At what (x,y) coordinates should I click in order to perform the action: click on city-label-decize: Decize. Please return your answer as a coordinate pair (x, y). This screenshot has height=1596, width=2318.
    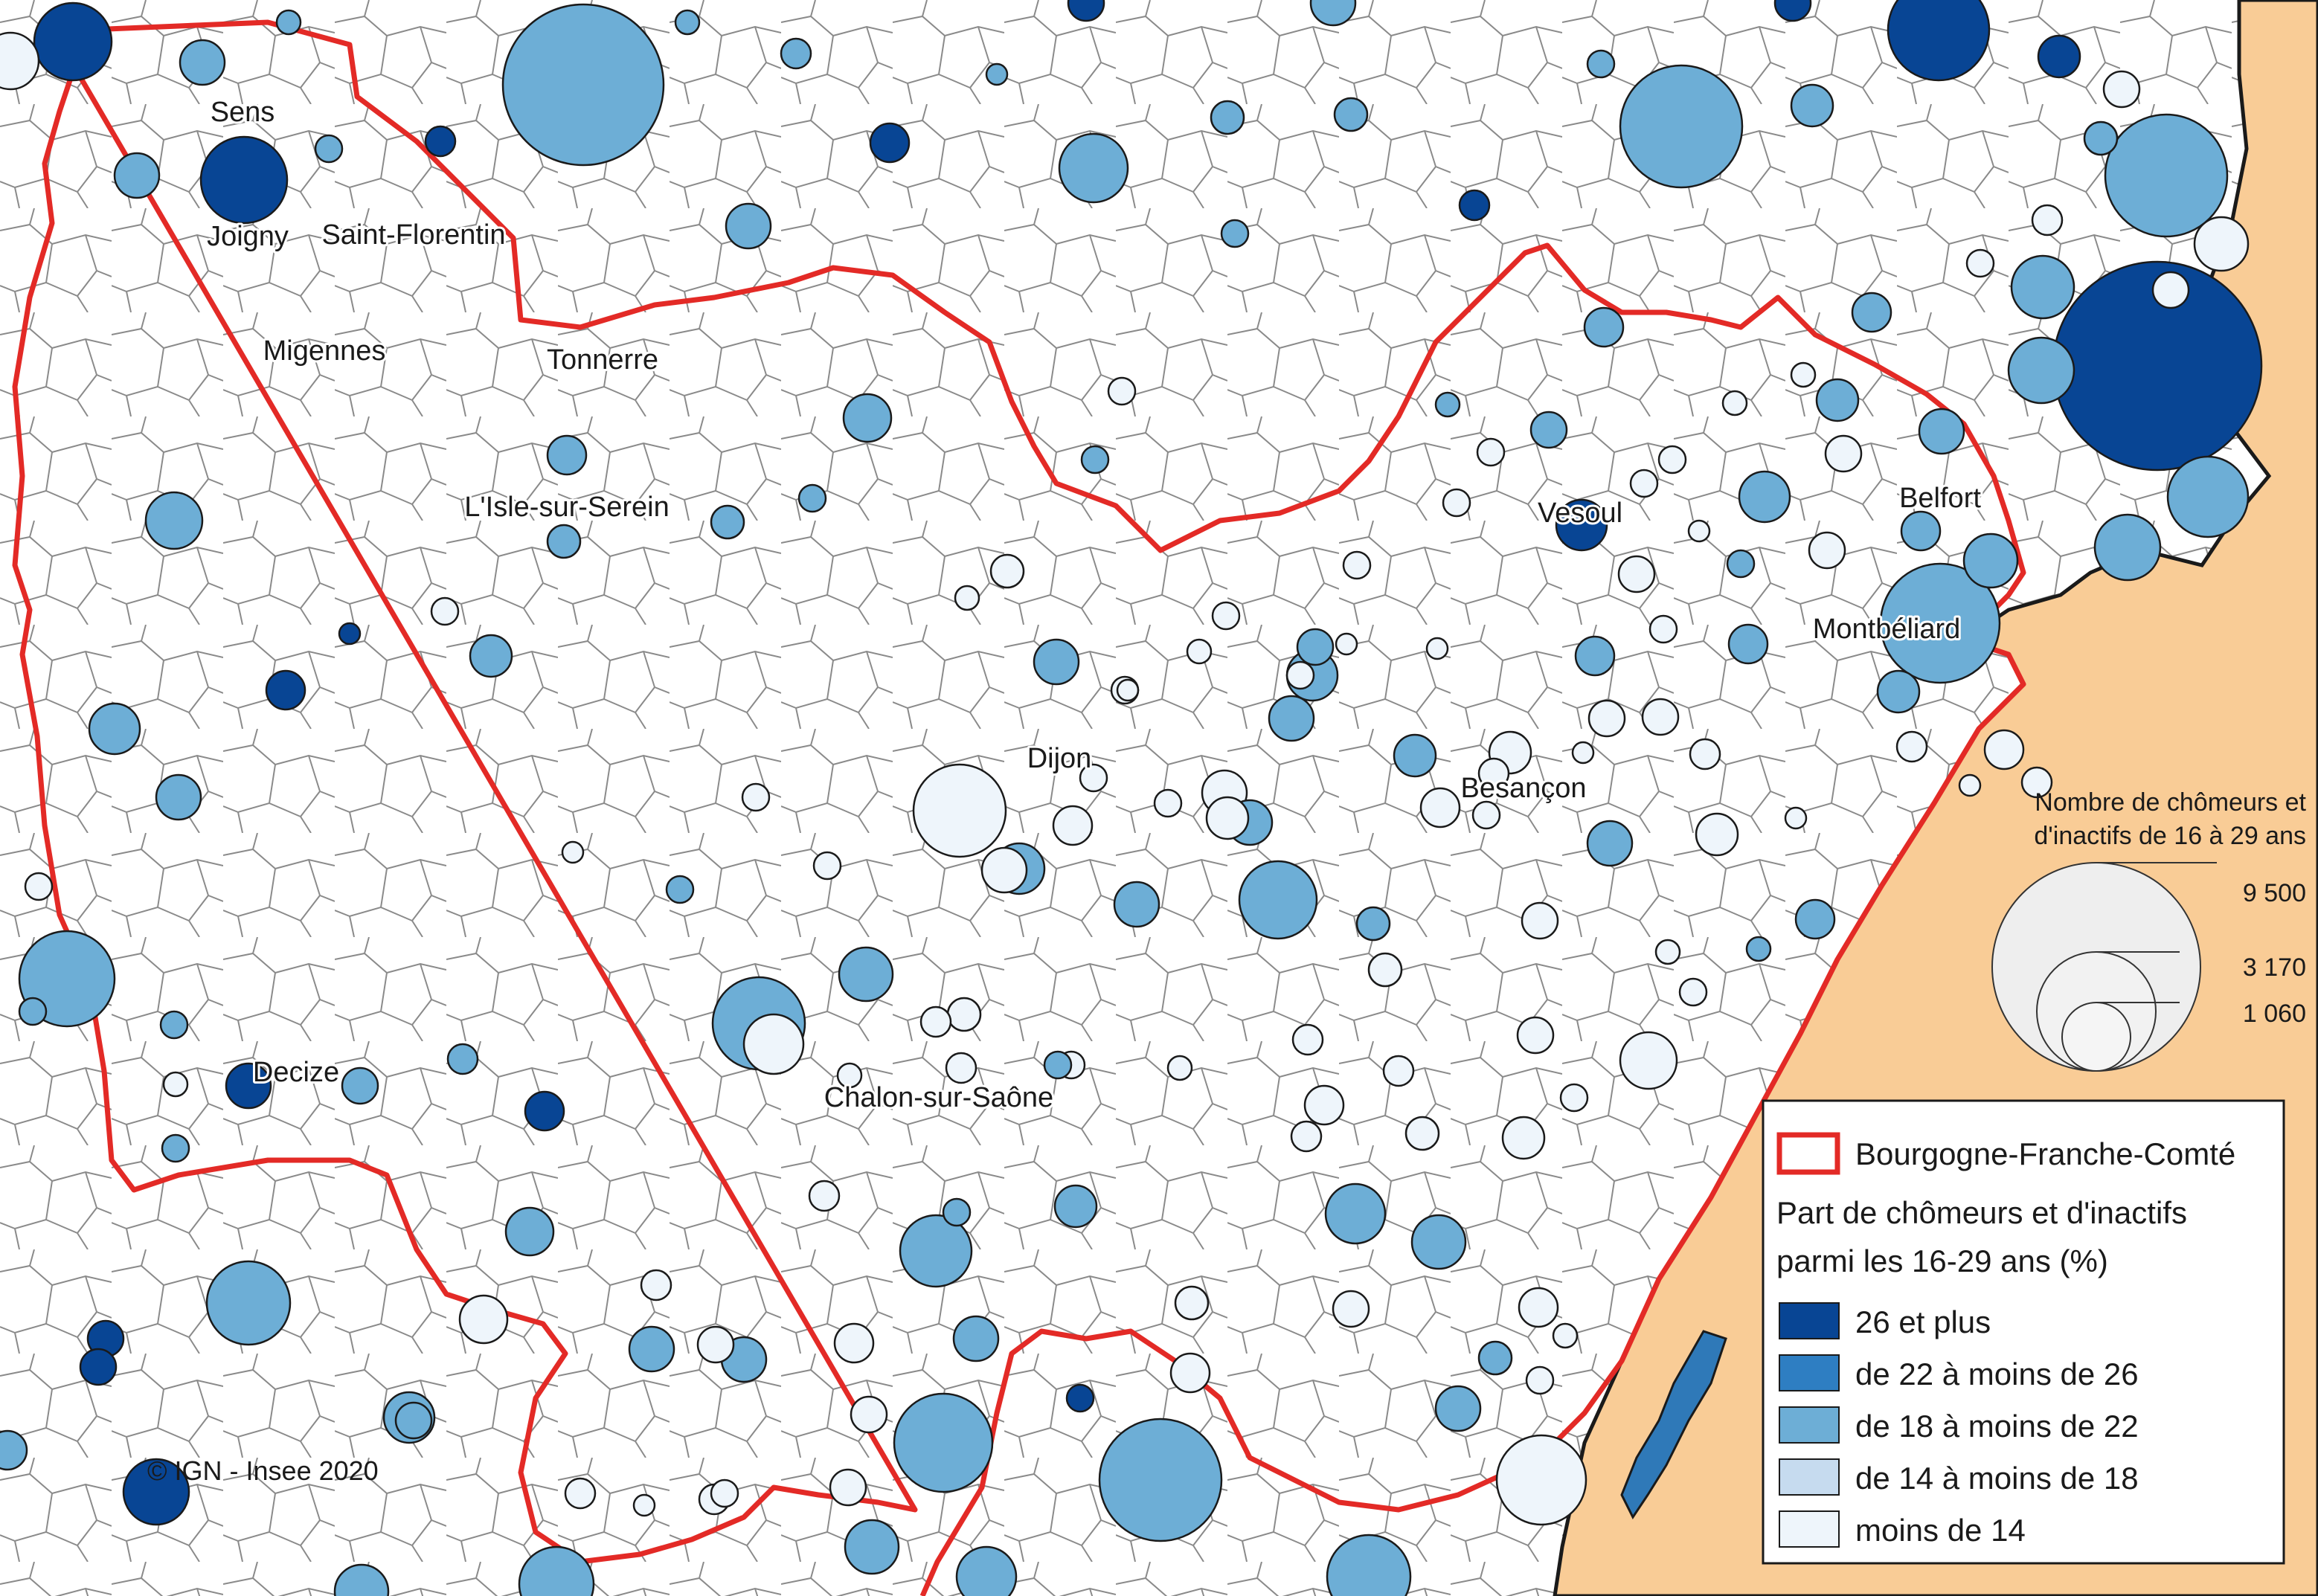
    Looking at the image, I should click on (296, 1072).